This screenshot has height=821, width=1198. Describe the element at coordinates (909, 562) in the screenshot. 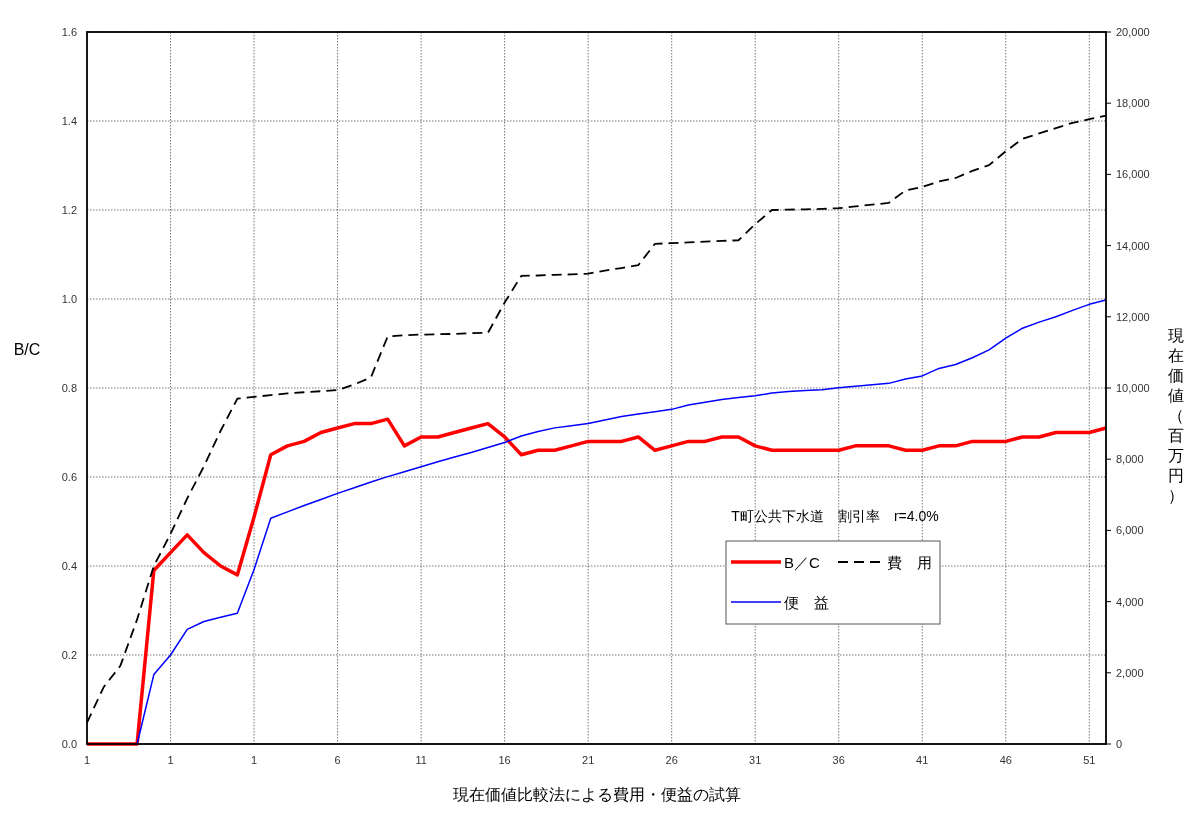

I see `legend-label: 費 用` at that location.